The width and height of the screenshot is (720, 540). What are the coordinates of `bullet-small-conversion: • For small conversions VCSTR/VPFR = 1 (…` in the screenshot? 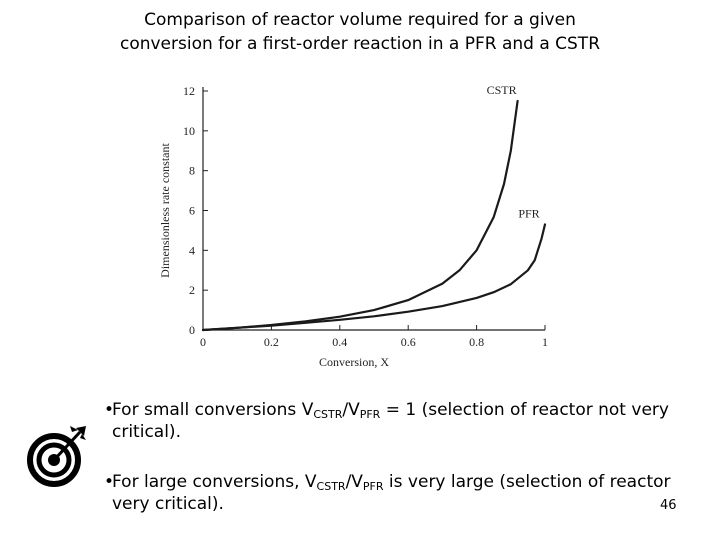 It's located at (400, 421).